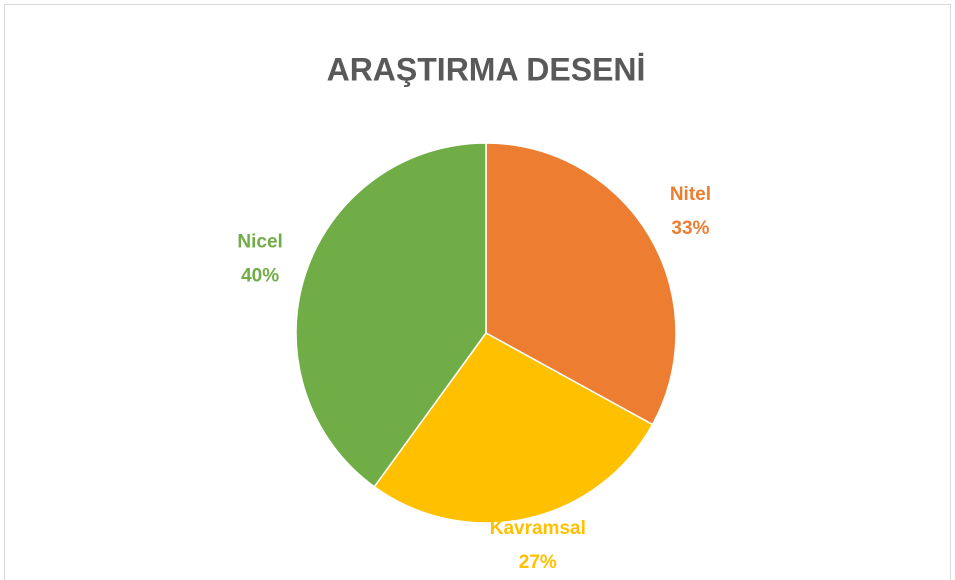 This screenshot has height=580, width=955. I want to click on chart-title: ARAŞTIRMA DESENİ, so click(486, 69).